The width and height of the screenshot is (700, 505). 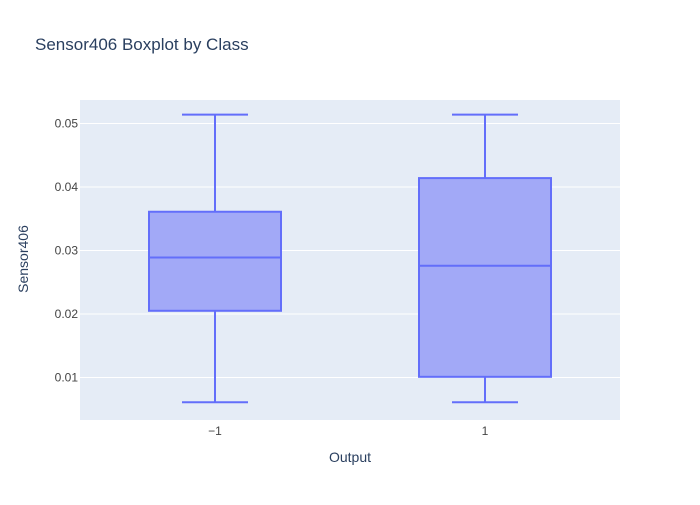 I want to click on y-tick-label: 0.03, so click(x=67, y=250).